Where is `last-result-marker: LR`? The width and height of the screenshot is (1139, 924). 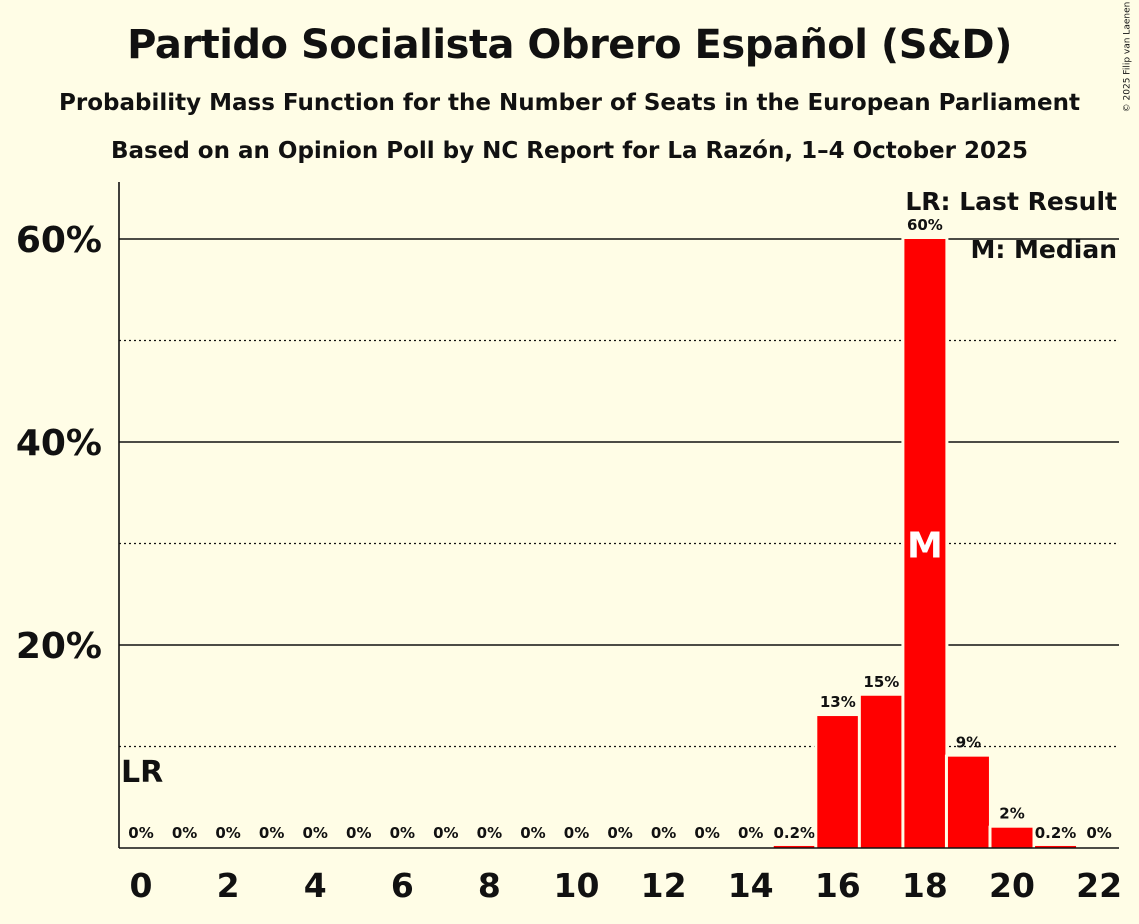
last-result-marker: LR is located at coordinates (142, 772).